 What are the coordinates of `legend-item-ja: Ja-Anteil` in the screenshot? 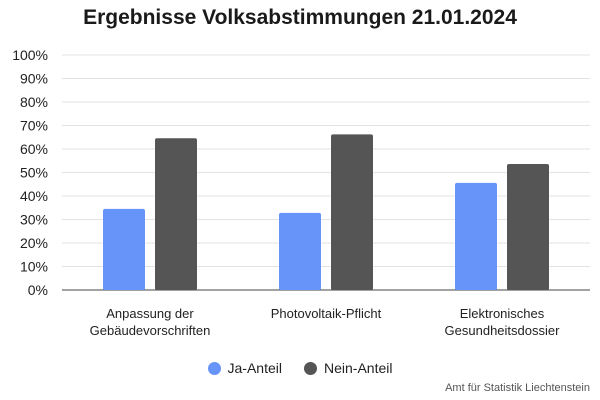 It's located at (244, 368).